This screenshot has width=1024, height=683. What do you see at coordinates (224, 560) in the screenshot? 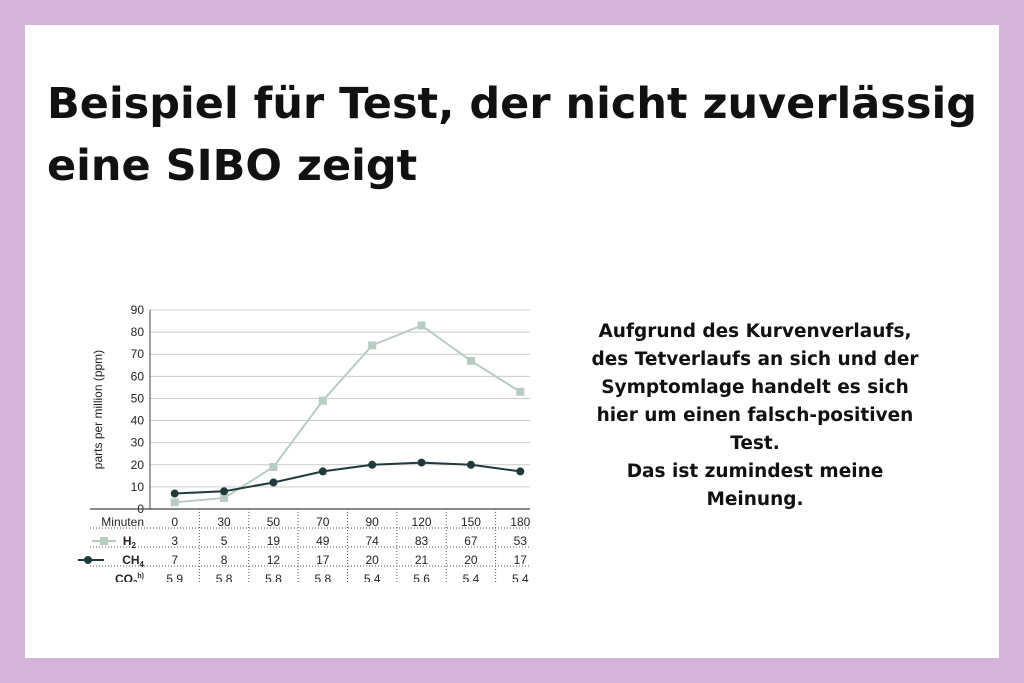
I see `ch4-value-1: 8` at bounding box center [224, 560].